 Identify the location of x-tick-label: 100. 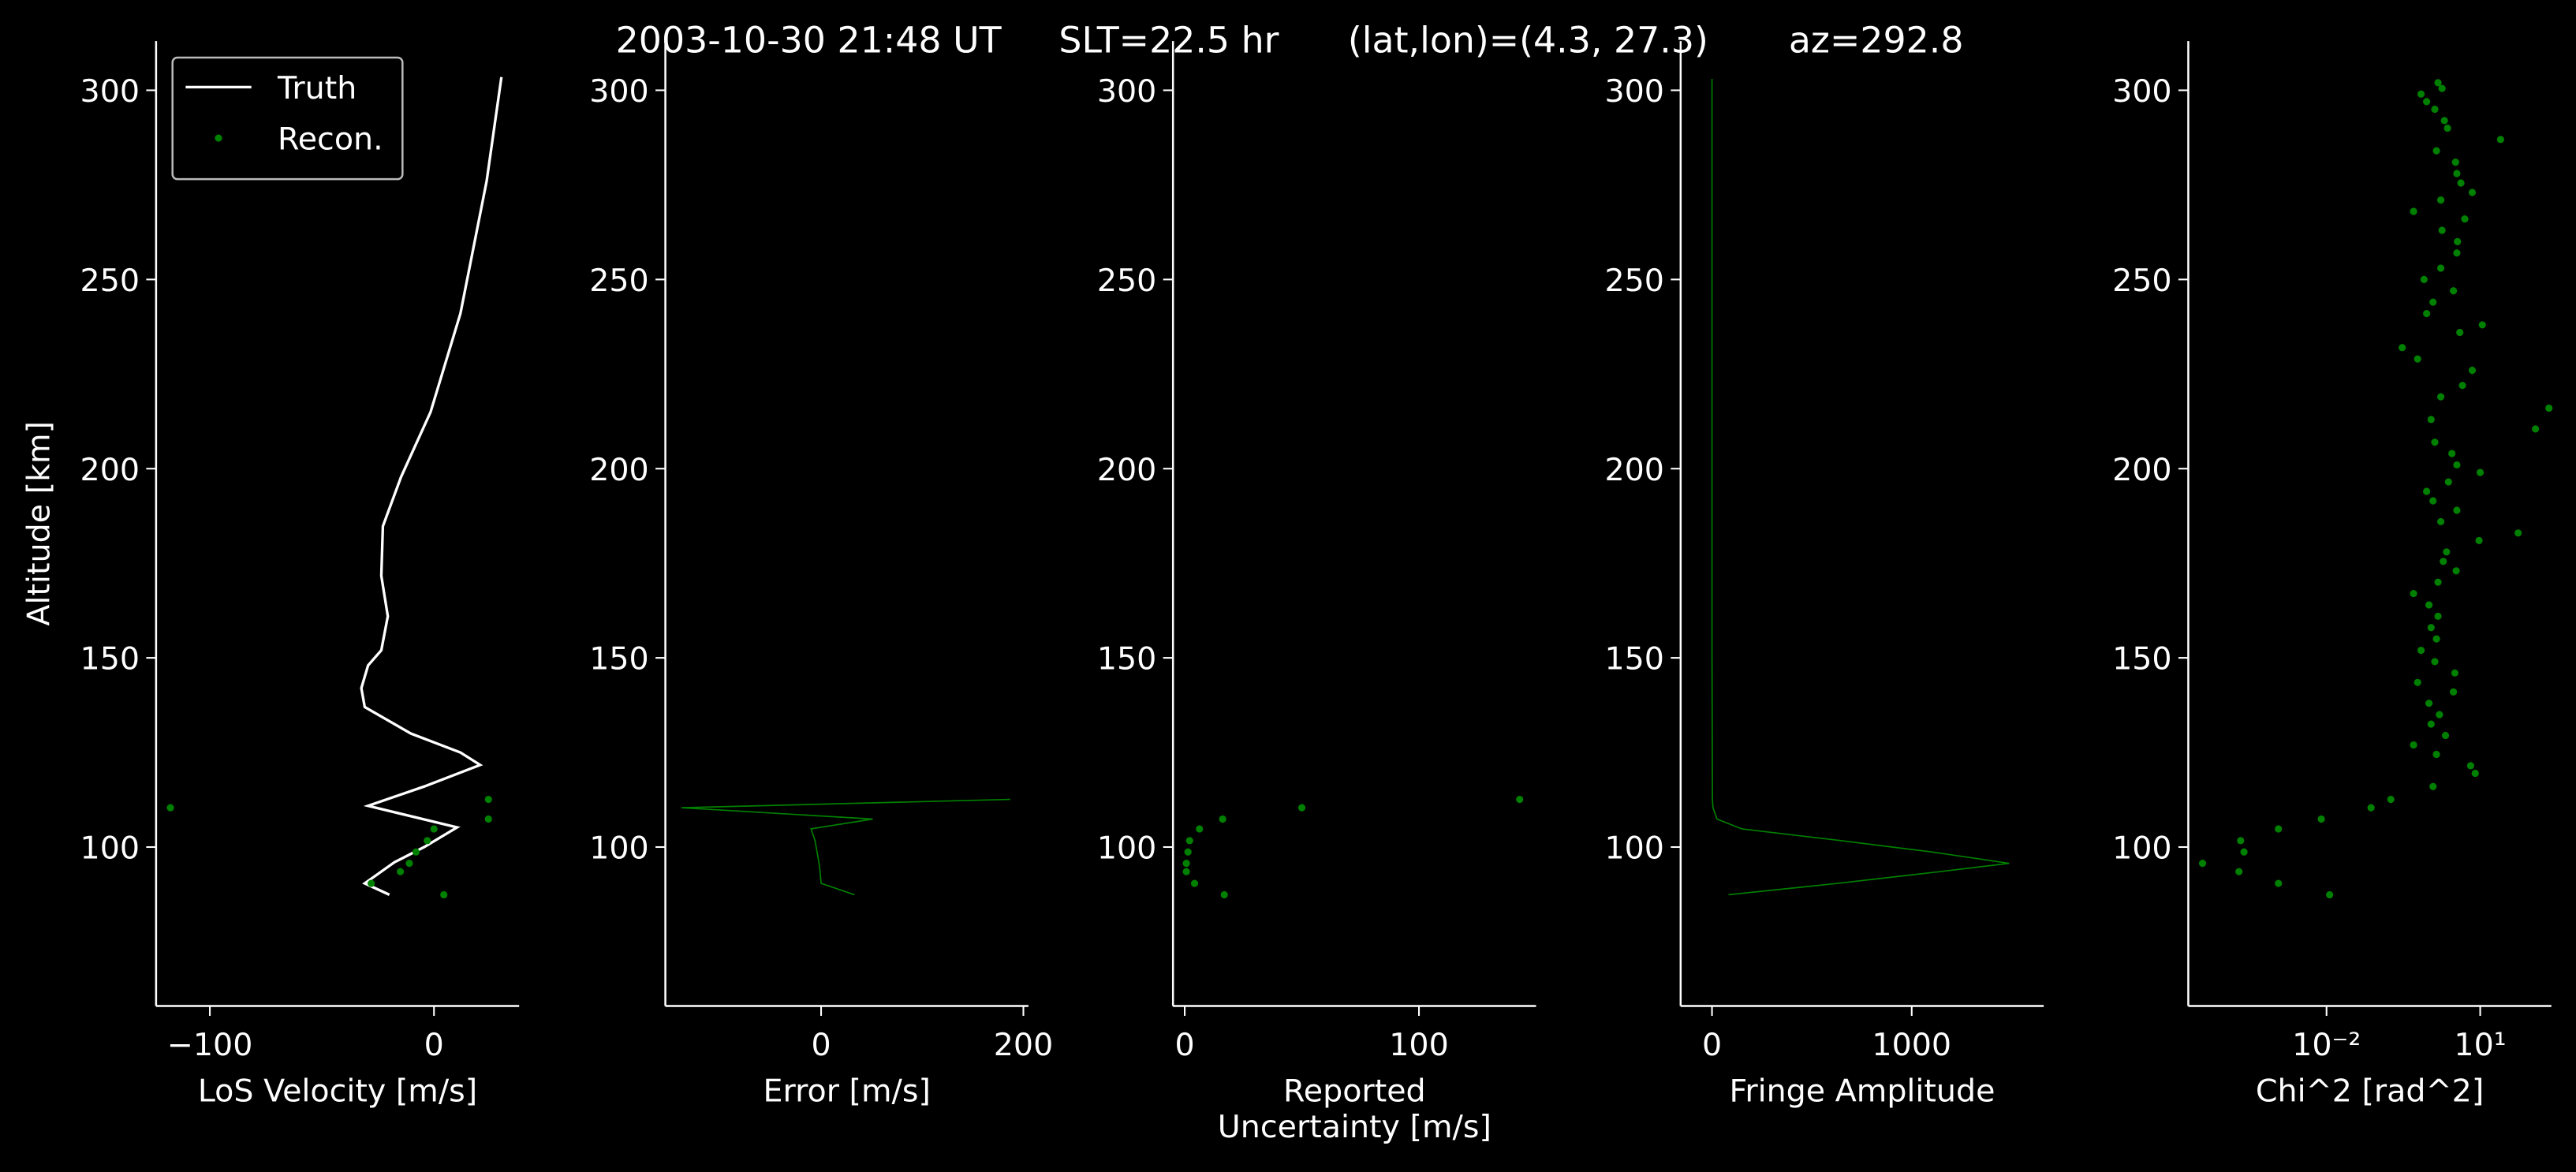
(1419, 1045).